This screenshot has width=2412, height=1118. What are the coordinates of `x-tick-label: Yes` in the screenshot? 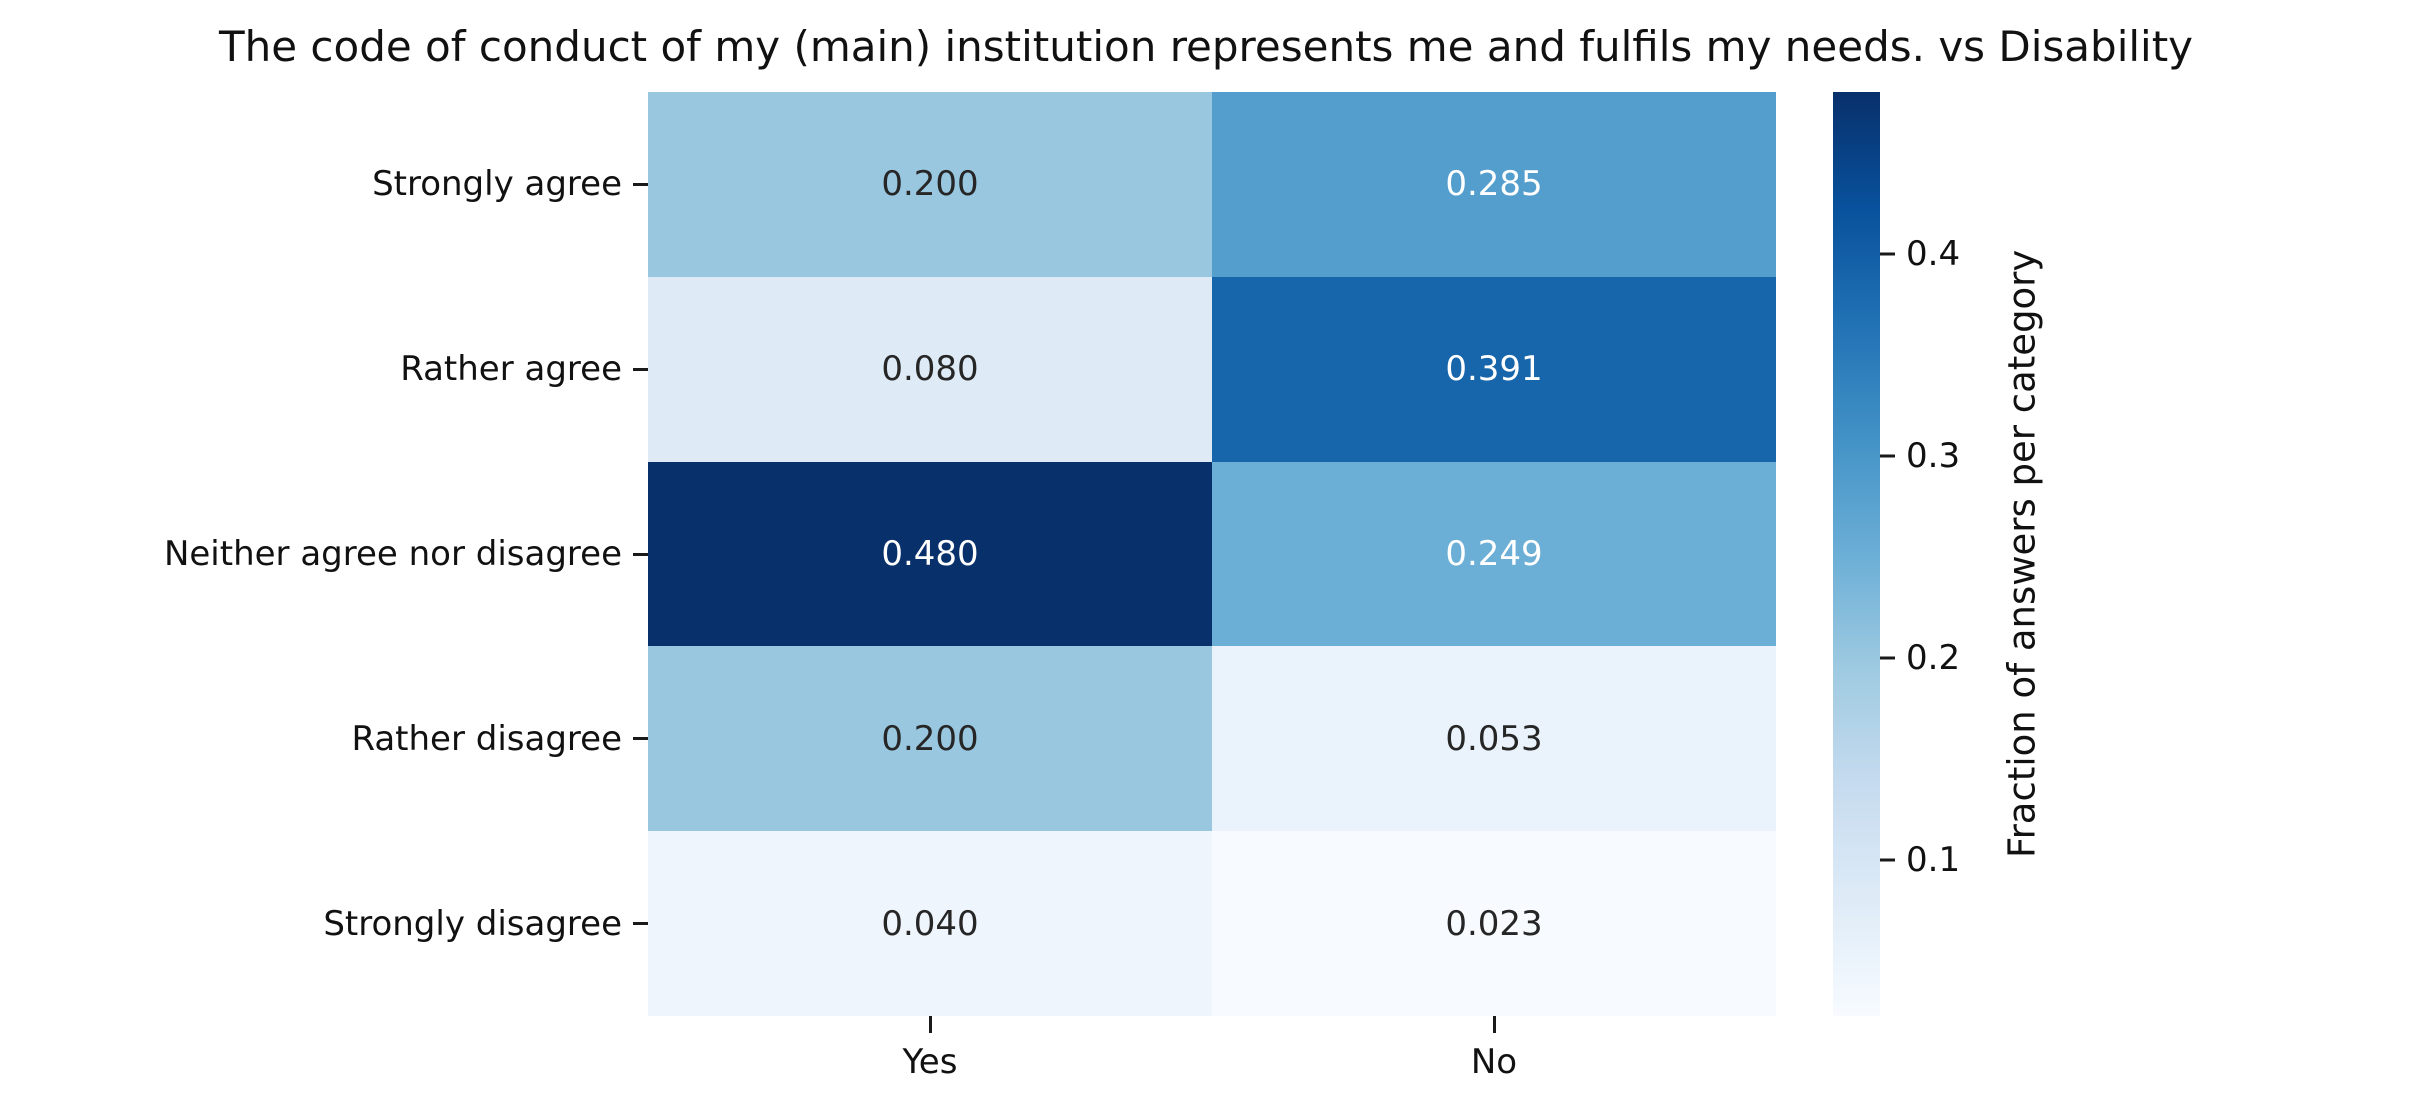 It's located at (930, 1062).